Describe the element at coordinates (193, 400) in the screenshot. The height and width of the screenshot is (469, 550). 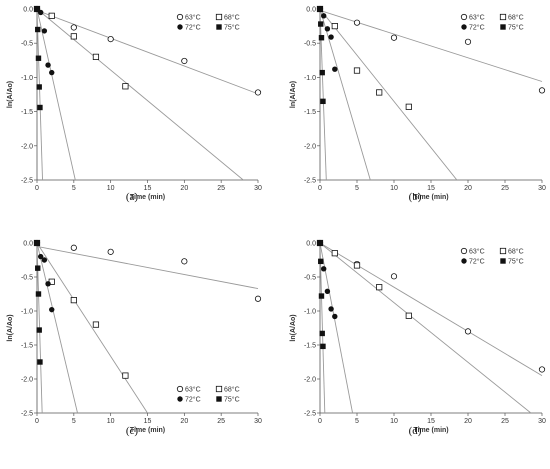
I see `legend-label: 72°C` at that location.